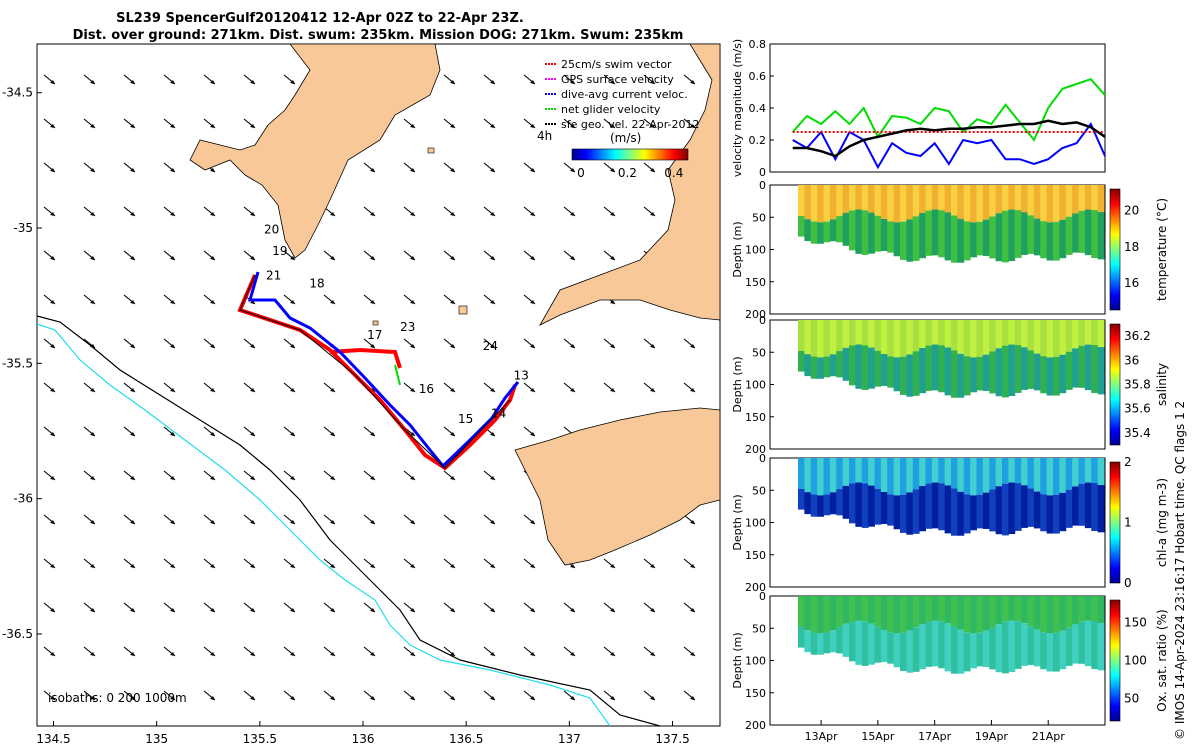  What do you see at coordinates (117, 698) in the screenshot?
I see `isobaths-label: isobaths: 0 200 1000m` at bounding box center [117, 698].